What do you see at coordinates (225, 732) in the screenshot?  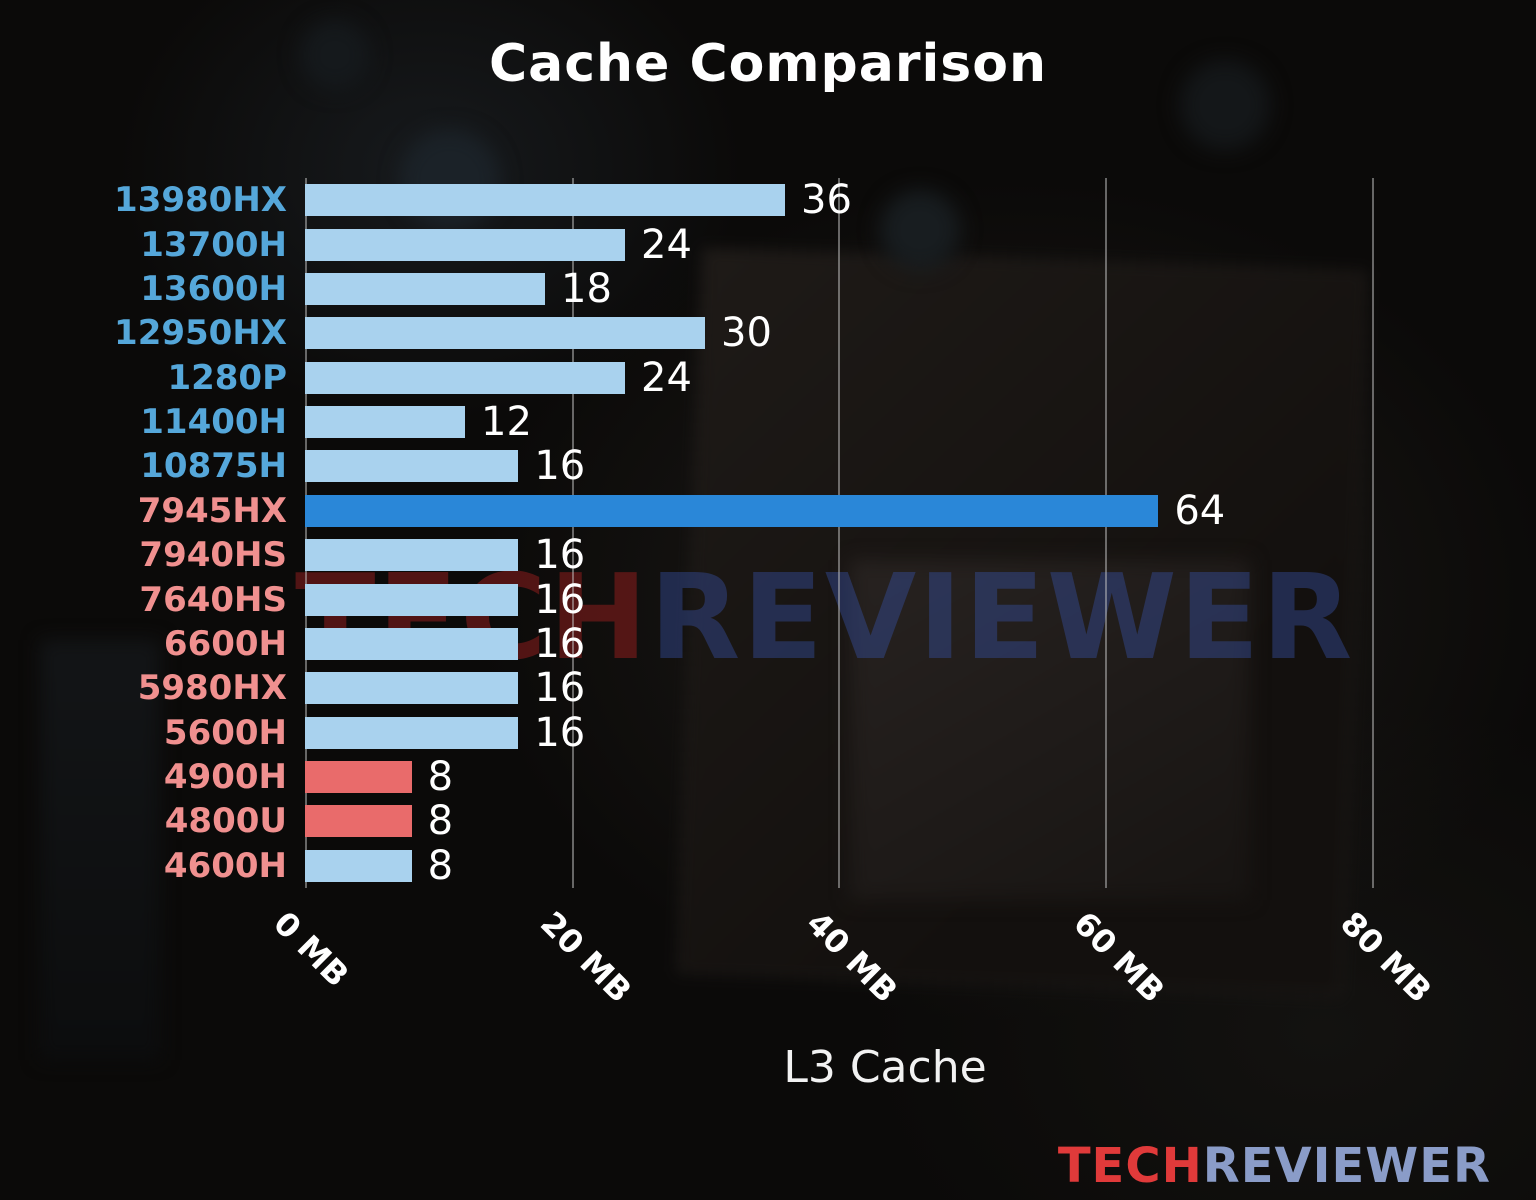 I see `category-label: 5600H` at bounding box center [225, 732].